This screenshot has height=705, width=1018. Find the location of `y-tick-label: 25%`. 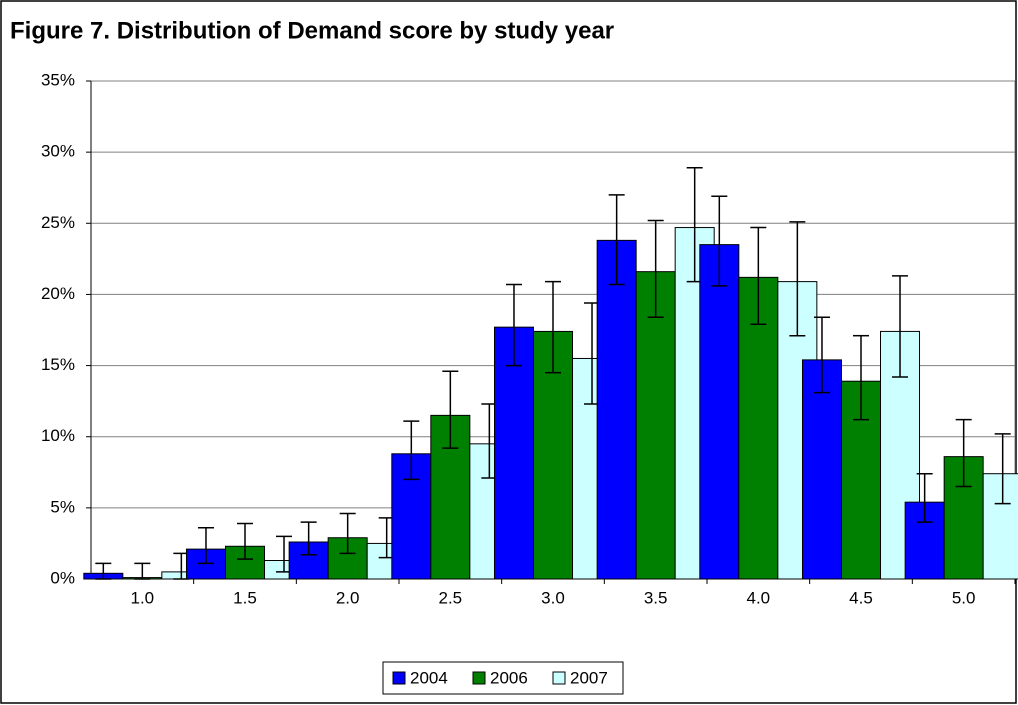

y-tick-label: 25% is located at coordinates (58, 222).